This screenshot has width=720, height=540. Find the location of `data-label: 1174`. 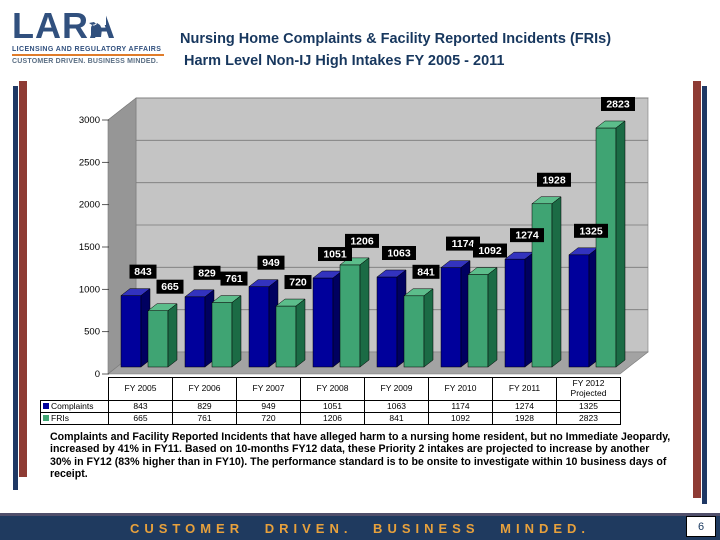

data-label: 1174 is located at coordinates (463, 244).